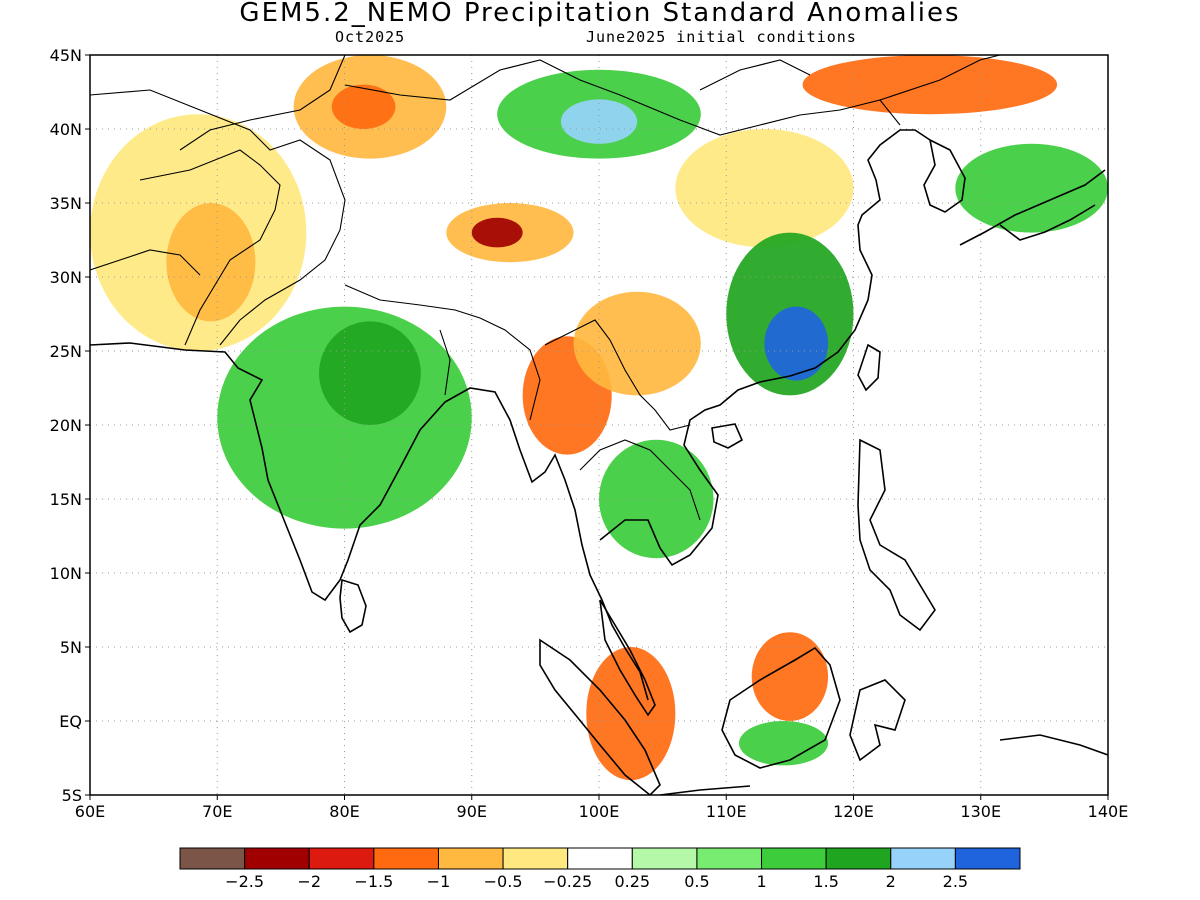 The height and width of the screenshot is (900, 1200). I want to click on x-tick-label: 130E, so click(980, 811).